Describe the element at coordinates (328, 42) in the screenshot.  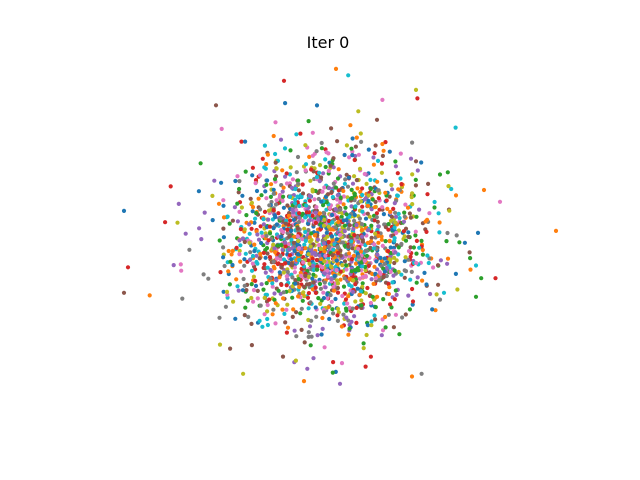
I see `chart-title: Iter 0` at that location.